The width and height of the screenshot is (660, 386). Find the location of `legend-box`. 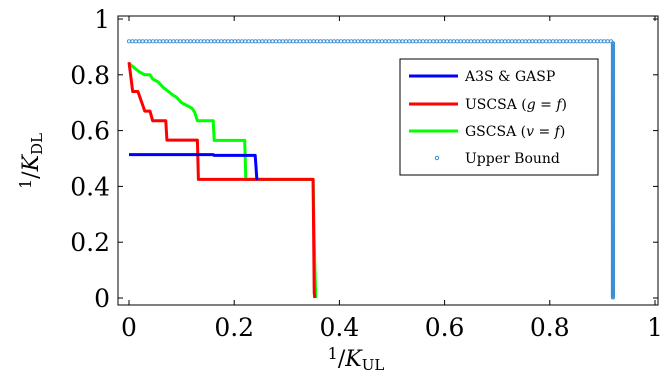

legend-box is located at coordinates (499, 117).